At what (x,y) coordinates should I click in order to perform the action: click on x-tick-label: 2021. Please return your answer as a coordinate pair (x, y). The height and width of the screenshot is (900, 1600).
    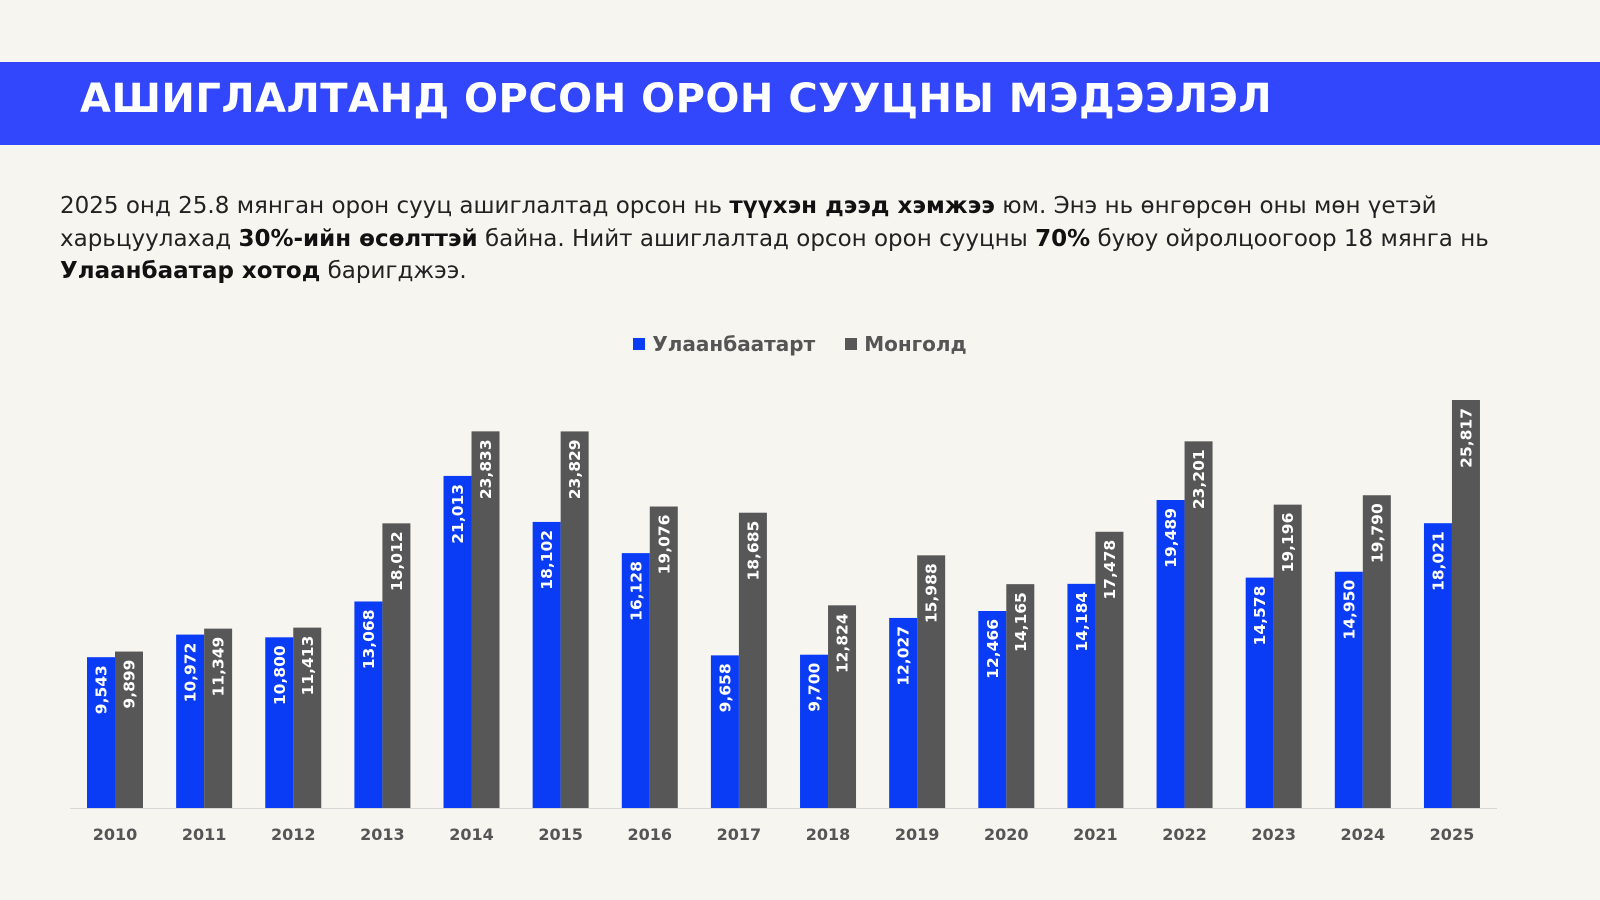
    Looking at the image, I should click on (1095, 834).